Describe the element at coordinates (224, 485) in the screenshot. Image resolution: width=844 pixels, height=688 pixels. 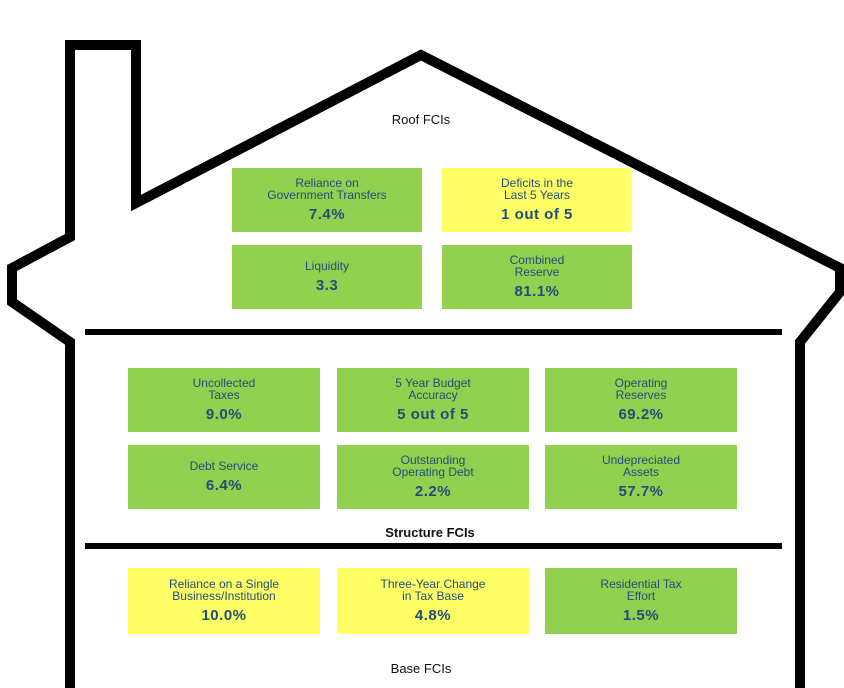
I see `fci-value: 6.4%` at that location.